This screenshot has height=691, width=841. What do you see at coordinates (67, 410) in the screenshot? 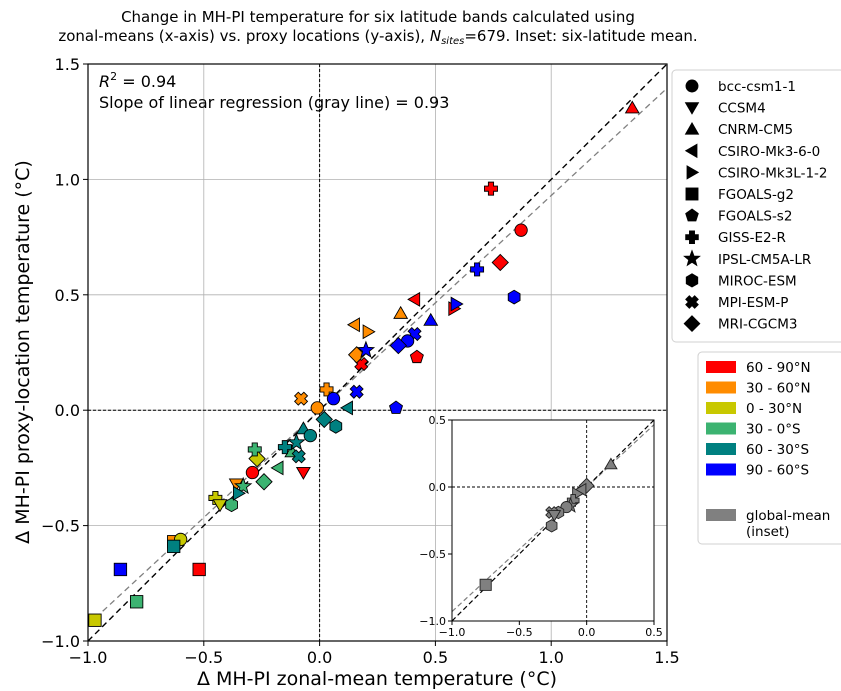
I see `y-tick-label: 0.0` at bounding box center [67, 410].